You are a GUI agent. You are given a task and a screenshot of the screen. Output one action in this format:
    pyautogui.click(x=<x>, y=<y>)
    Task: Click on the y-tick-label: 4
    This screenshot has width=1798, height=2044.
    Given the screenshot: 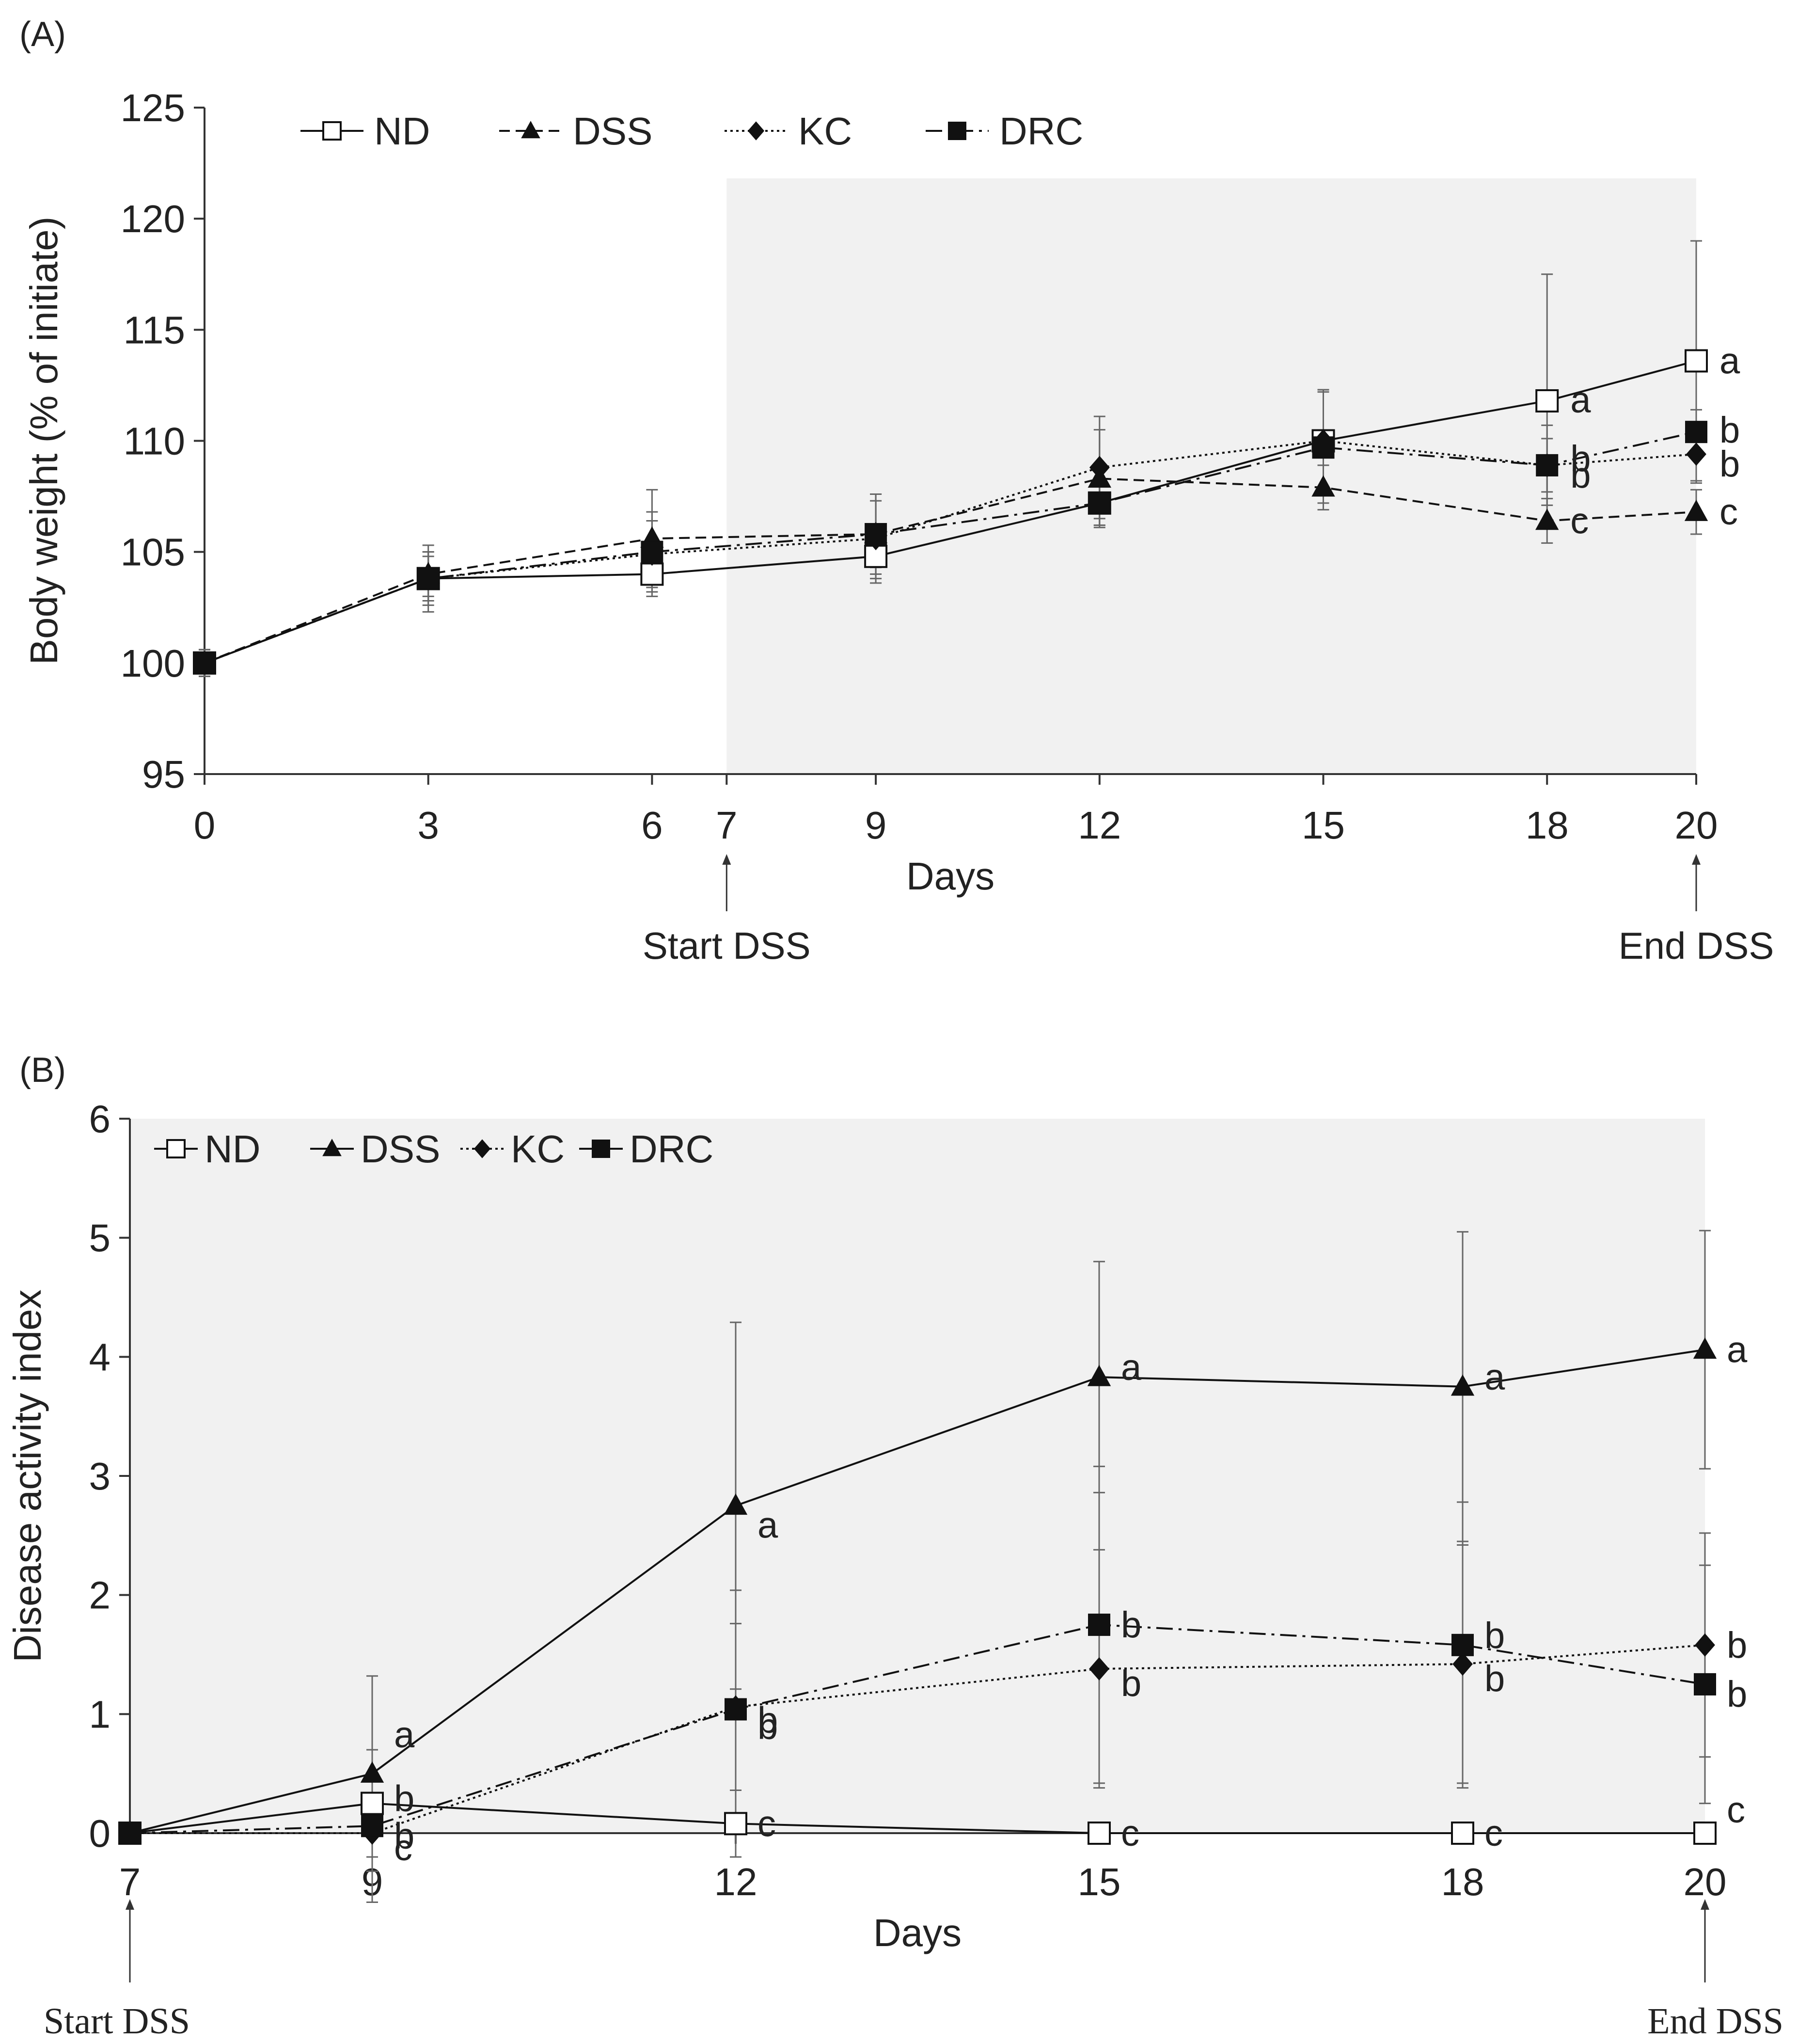 What is the action you would take?
    pyautogui.click(x=100, y=1357)
    